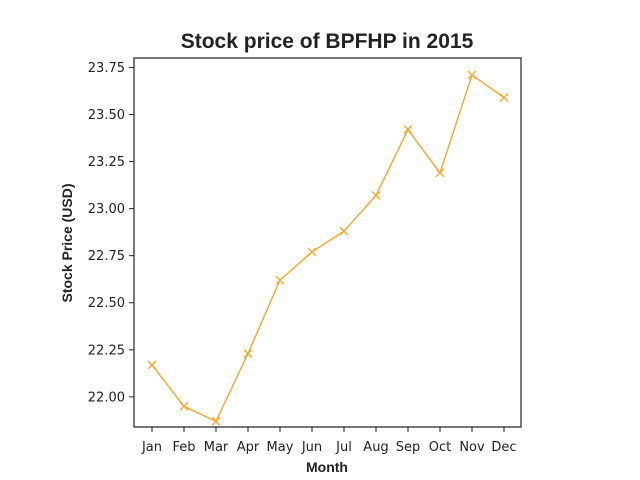 The image size is (640, 480). What do you see at coordinates (375, 447) in the screenshot?
I see `x-tick-label: Aug` at bounding box center [375, 447].